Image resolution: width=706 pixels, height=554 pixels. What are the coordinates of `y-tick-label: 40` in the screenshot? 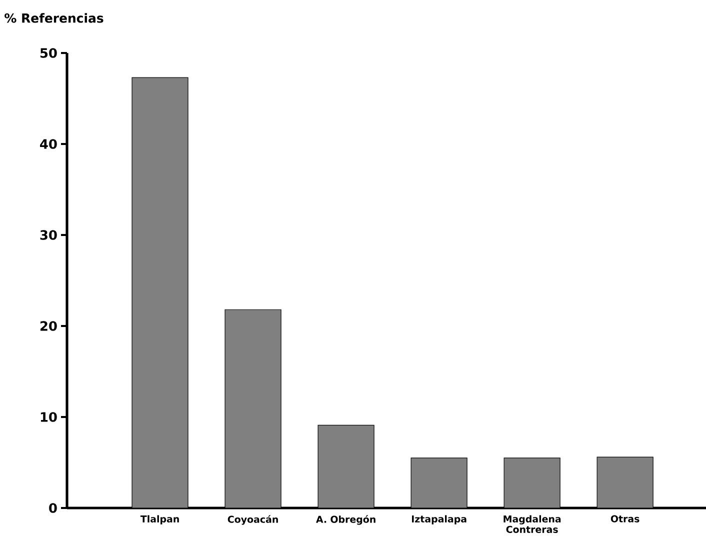 It's located at (48, 144).